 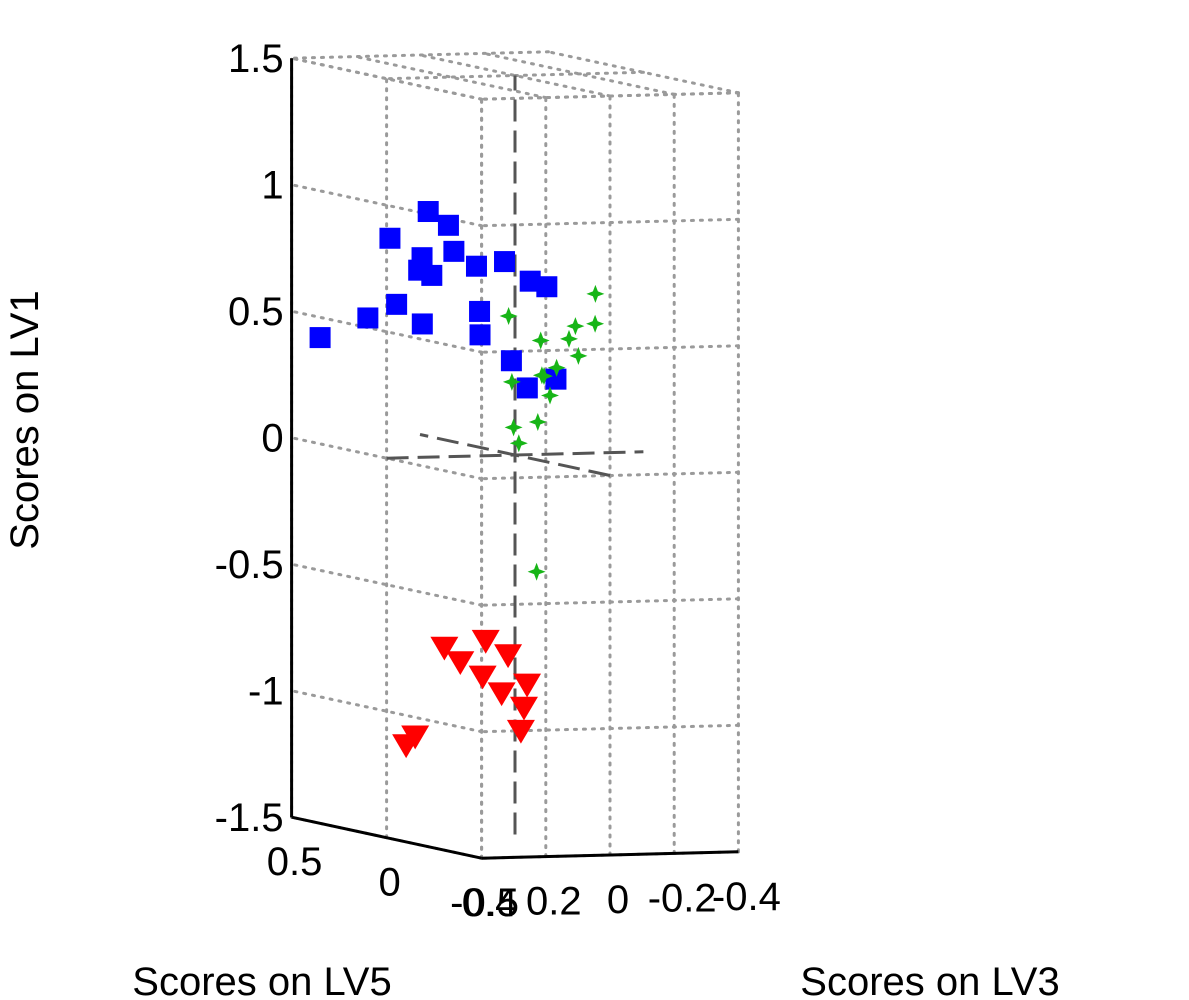 I want to click on lv3-tick-label: -0.2, so click(x=682, y=898).